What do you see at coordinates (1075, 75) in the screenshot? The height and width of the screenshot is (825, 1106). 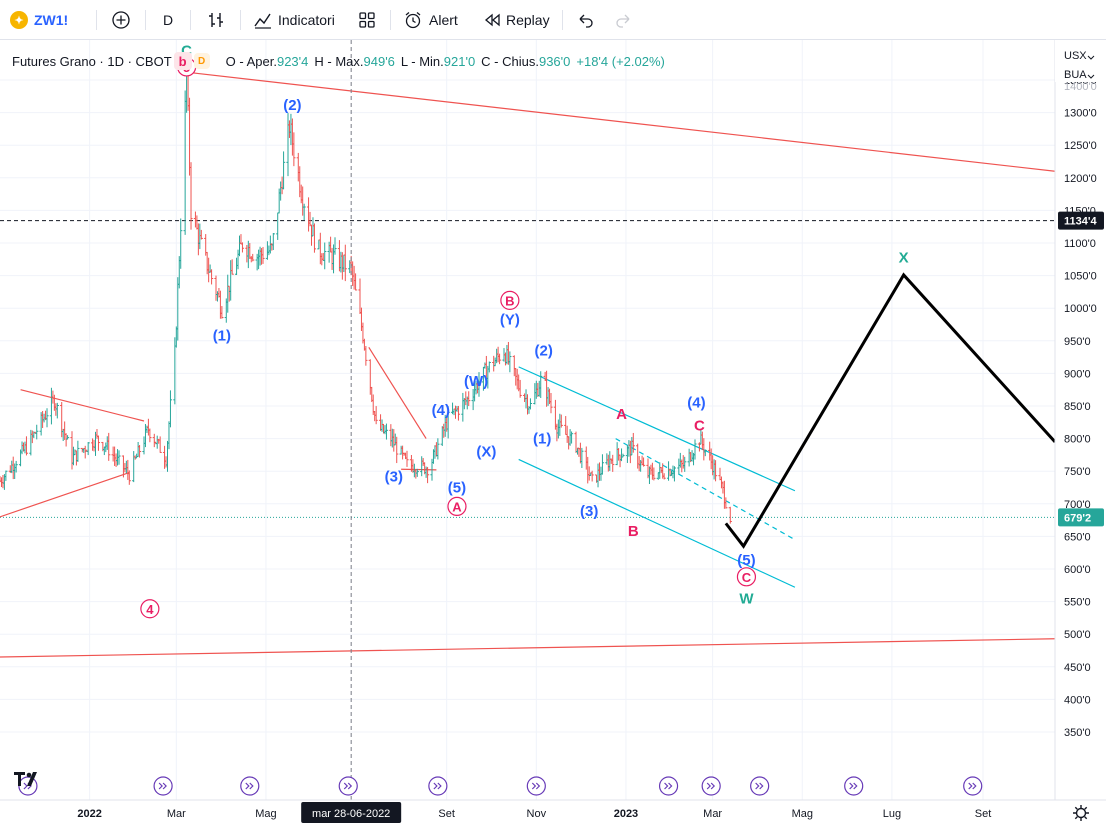 I see `unit-button: BUA` at bounding box center [1075, 75].